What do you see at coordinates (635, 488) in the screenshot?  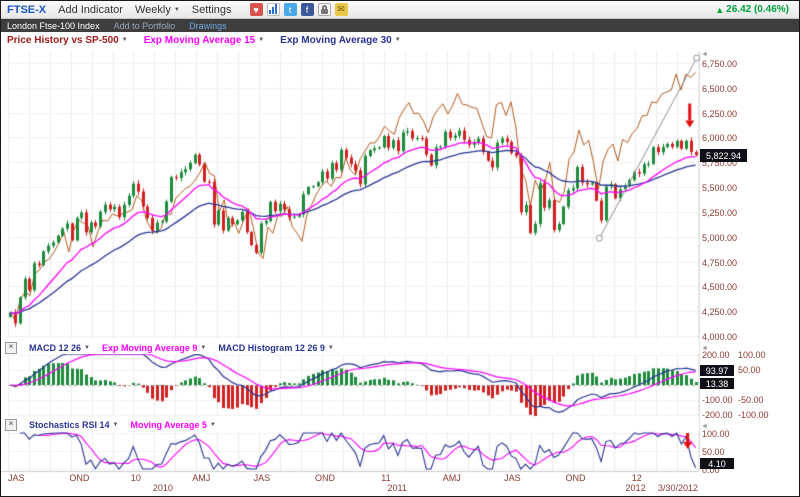 I see `x-axis-year-label: 2012` at bounding box center [635, 488].